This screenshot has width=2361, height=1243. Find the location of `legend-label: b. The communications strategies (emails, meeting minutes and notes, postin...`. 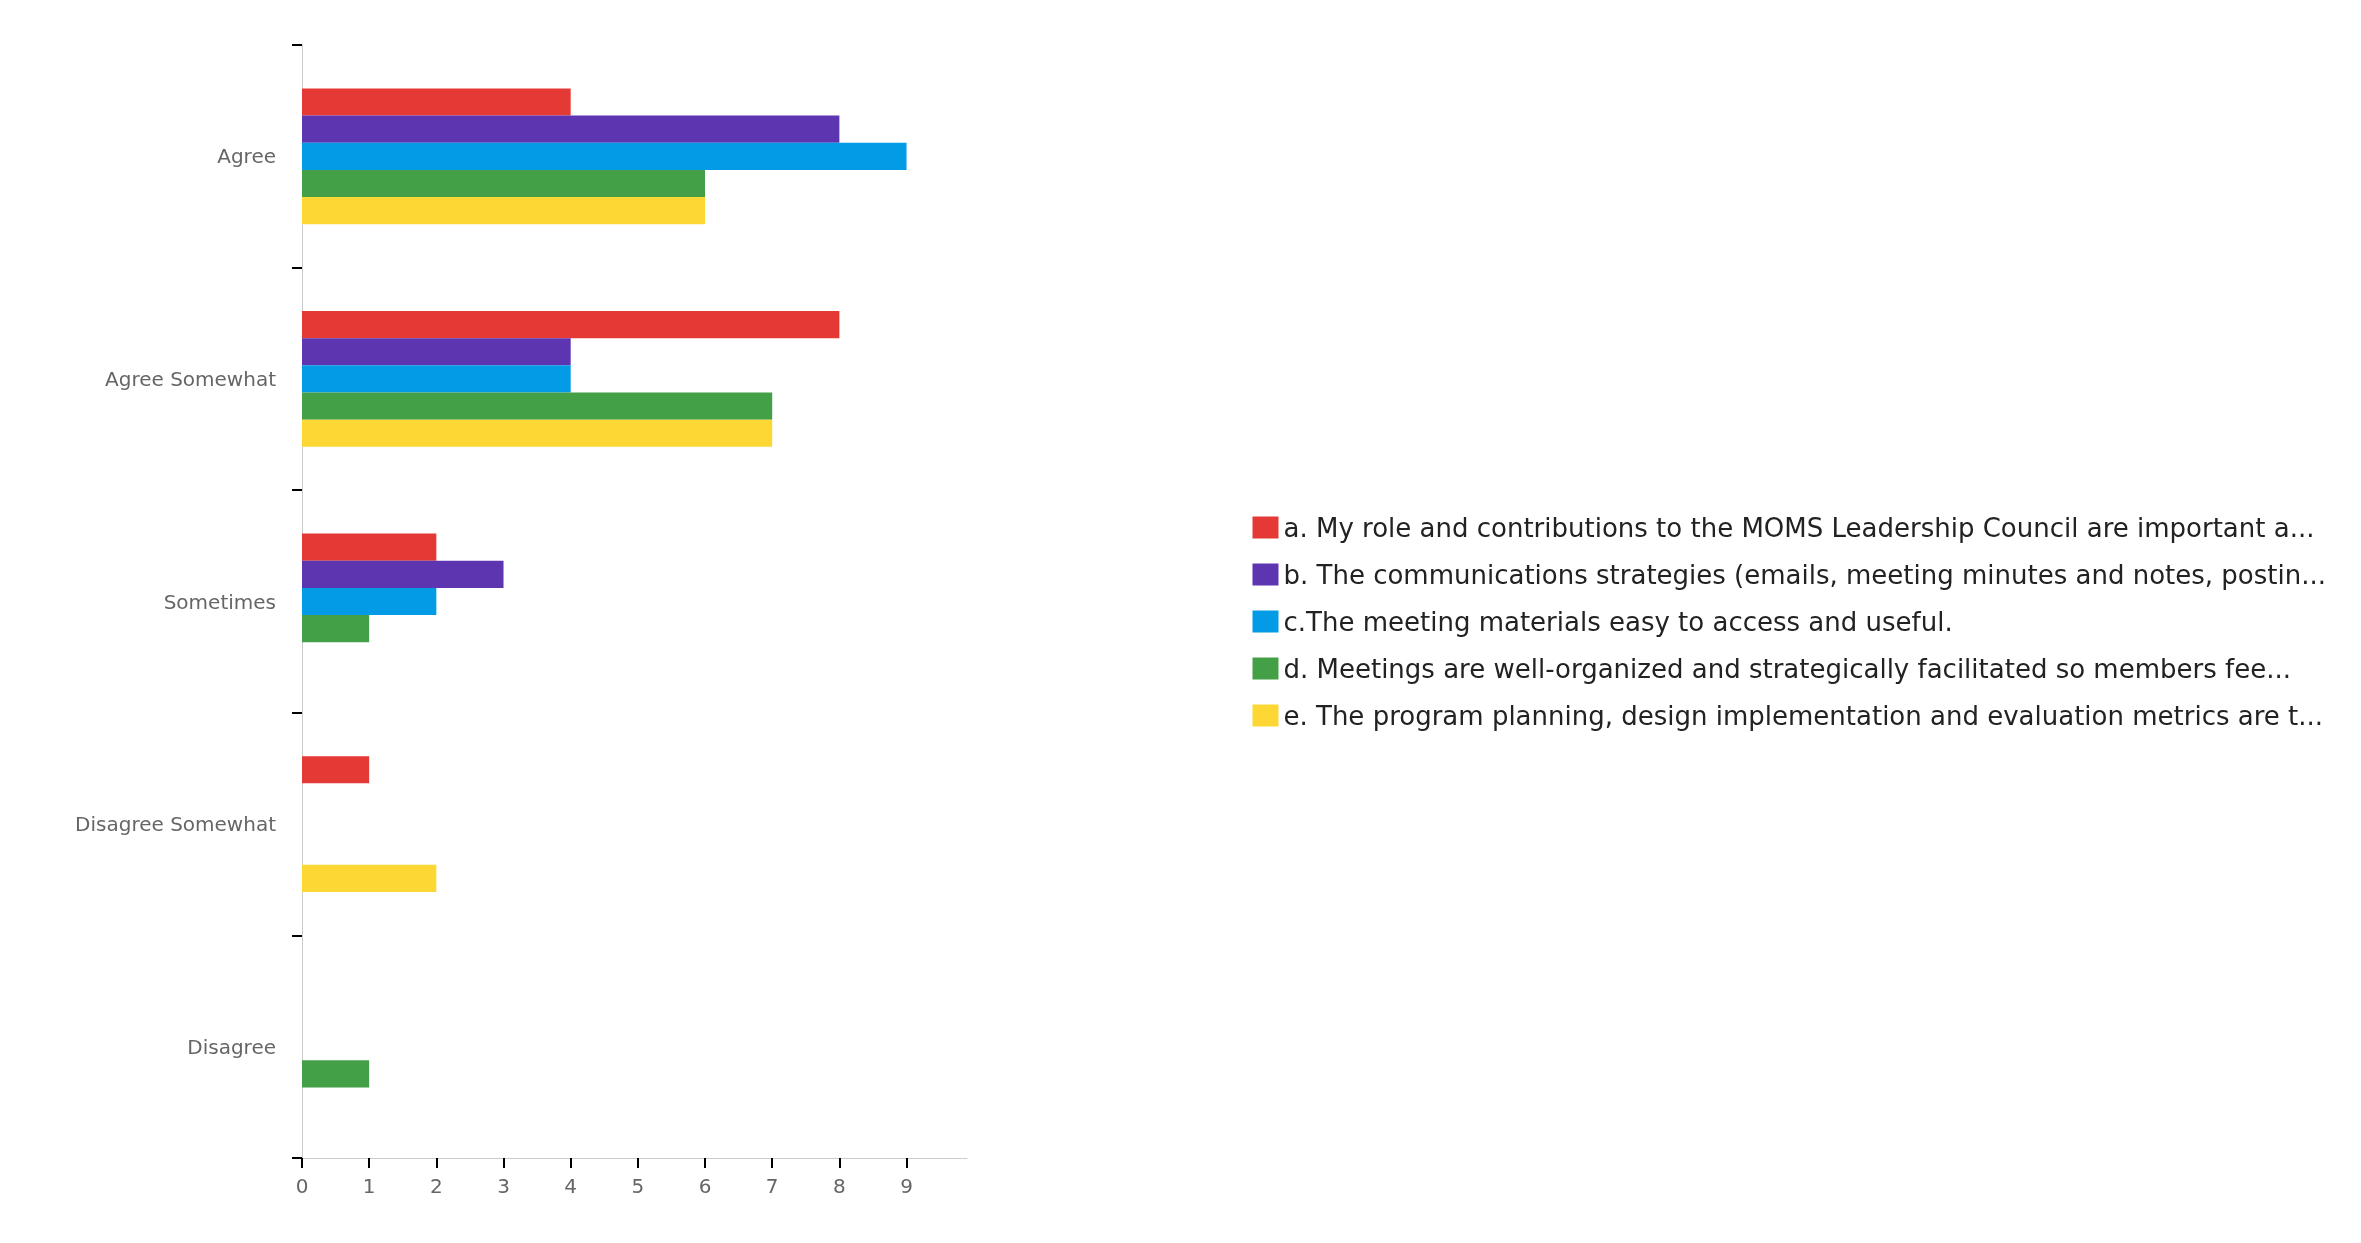

legend-label: b. The communications strategies (emails, meeting minutes and notes, postin... is located at coordinates (1804, 574).